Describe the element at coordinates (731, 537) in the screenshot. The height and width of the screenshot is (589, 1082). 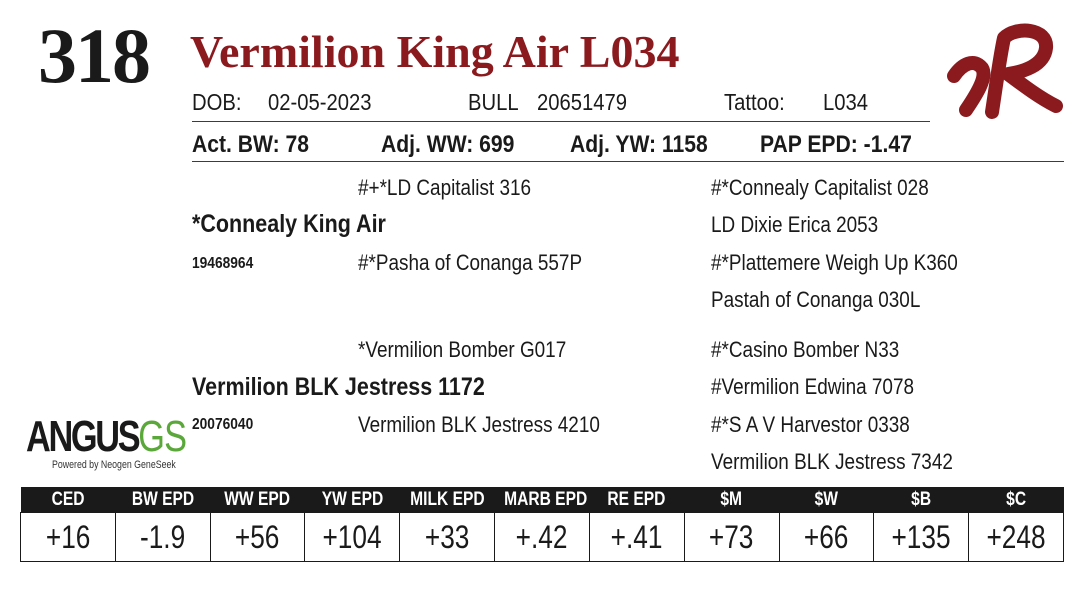
I see `epd-value-m: +73` at that location.